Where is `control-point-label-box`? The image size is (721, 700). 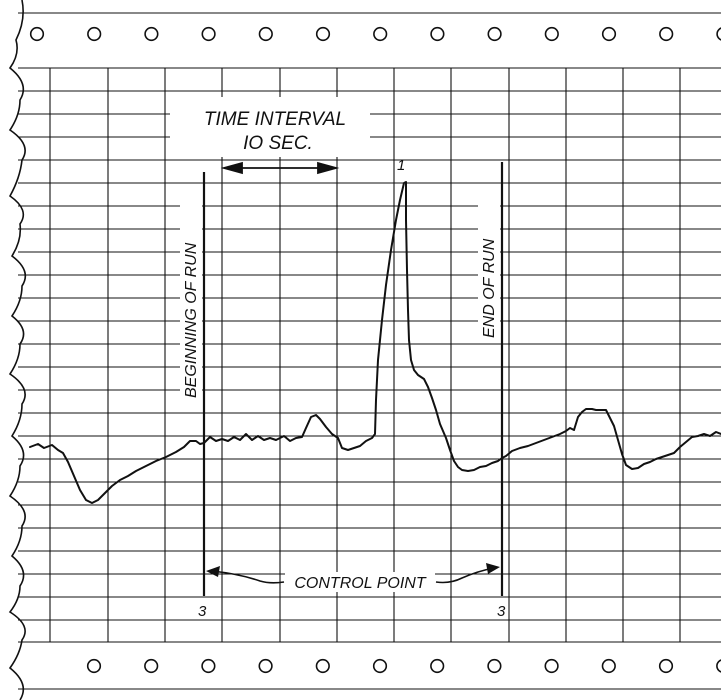 control-point-label-box is located at coordinates (360, 582).